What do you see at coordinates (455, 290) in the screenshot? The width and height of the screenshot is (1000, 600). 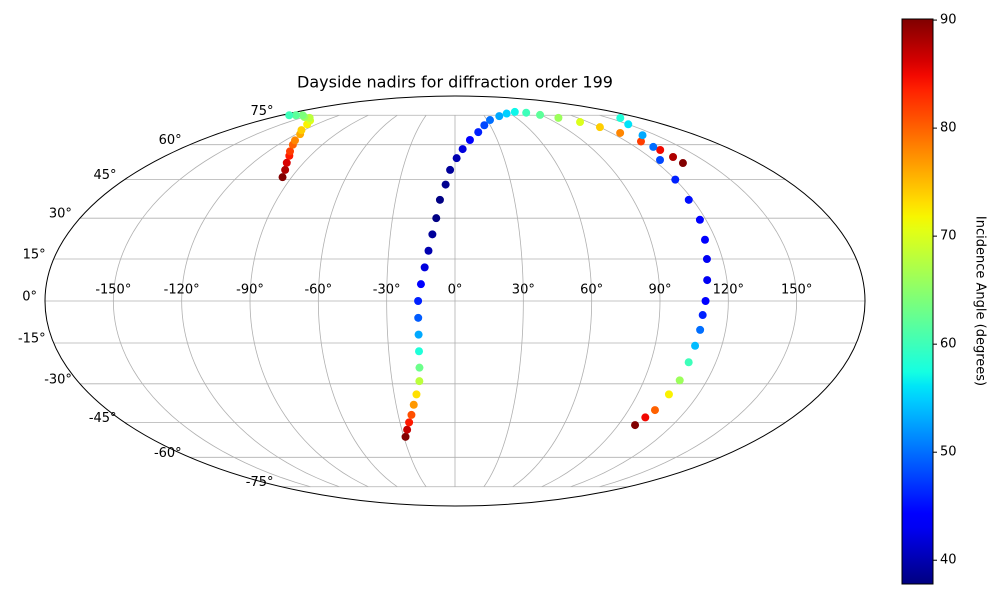 I see `x-tick-label: 0°` at bounding box center [455, 290].